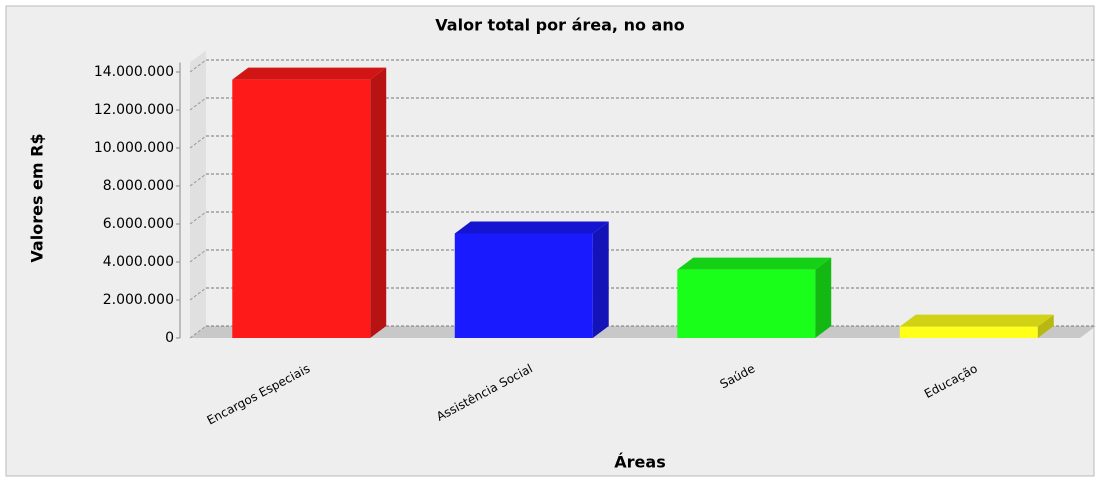 The image size is (1100, 479). What do you see at coordinates (639, 462) in the screenshot?
I see `x-axis-label: Áreas` at bounding box center [639, 462].